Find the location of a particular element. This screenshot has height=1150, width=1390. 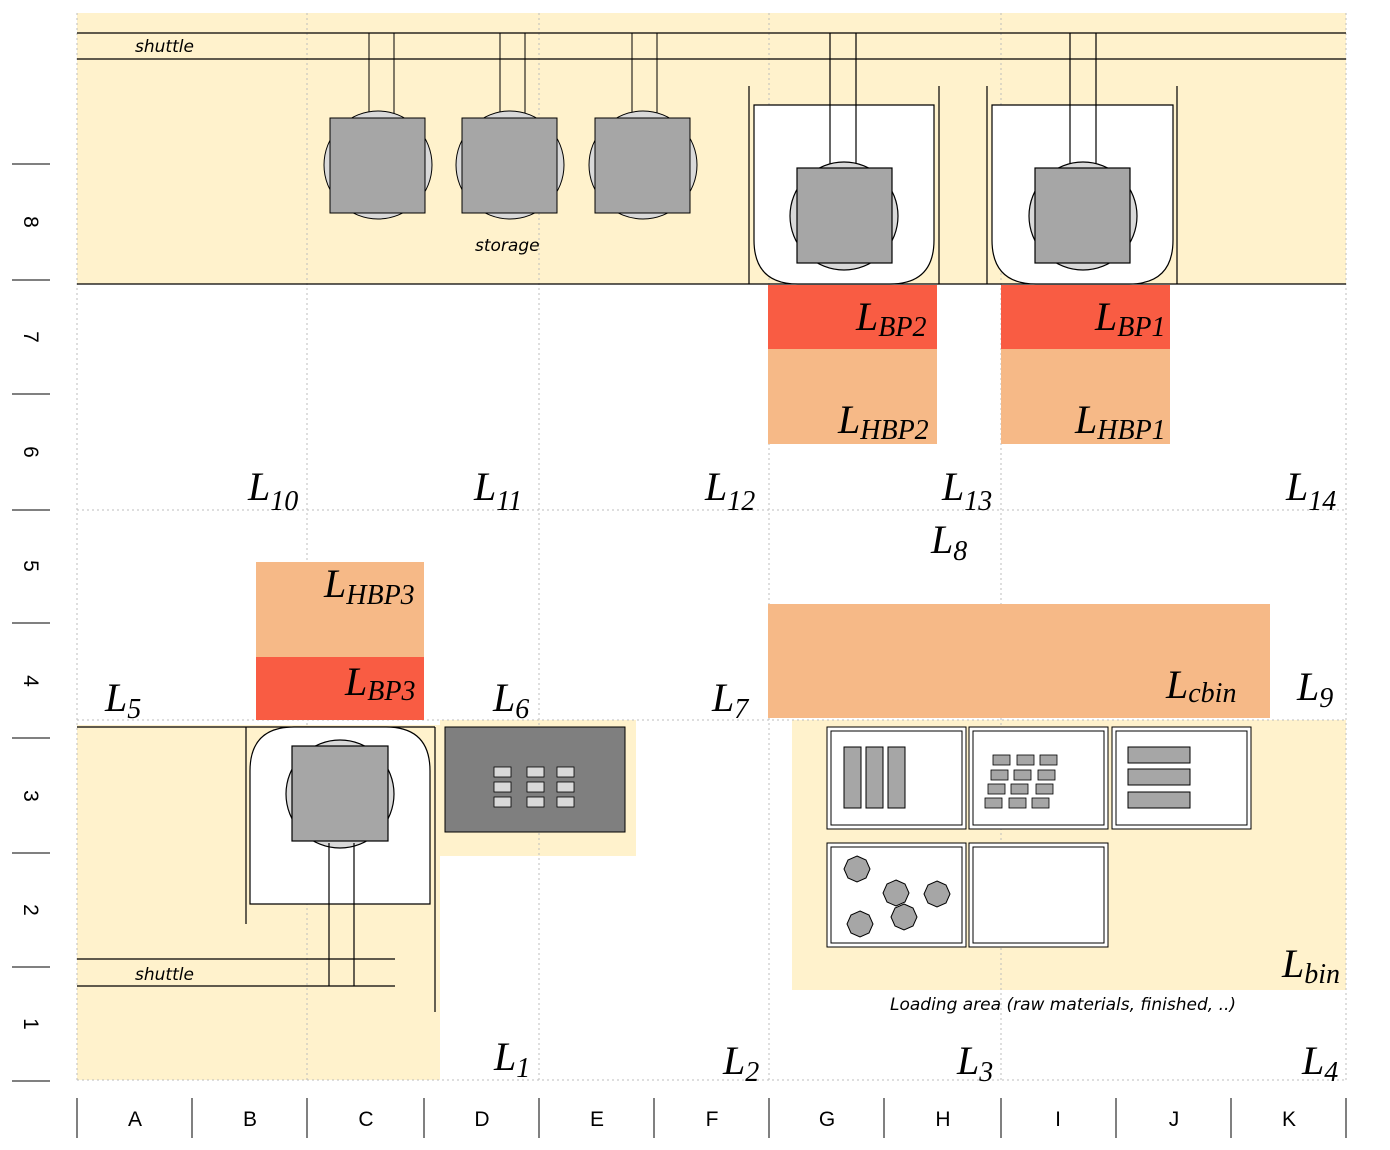

location-L2: L2 is located at coordinates (740, 1063).